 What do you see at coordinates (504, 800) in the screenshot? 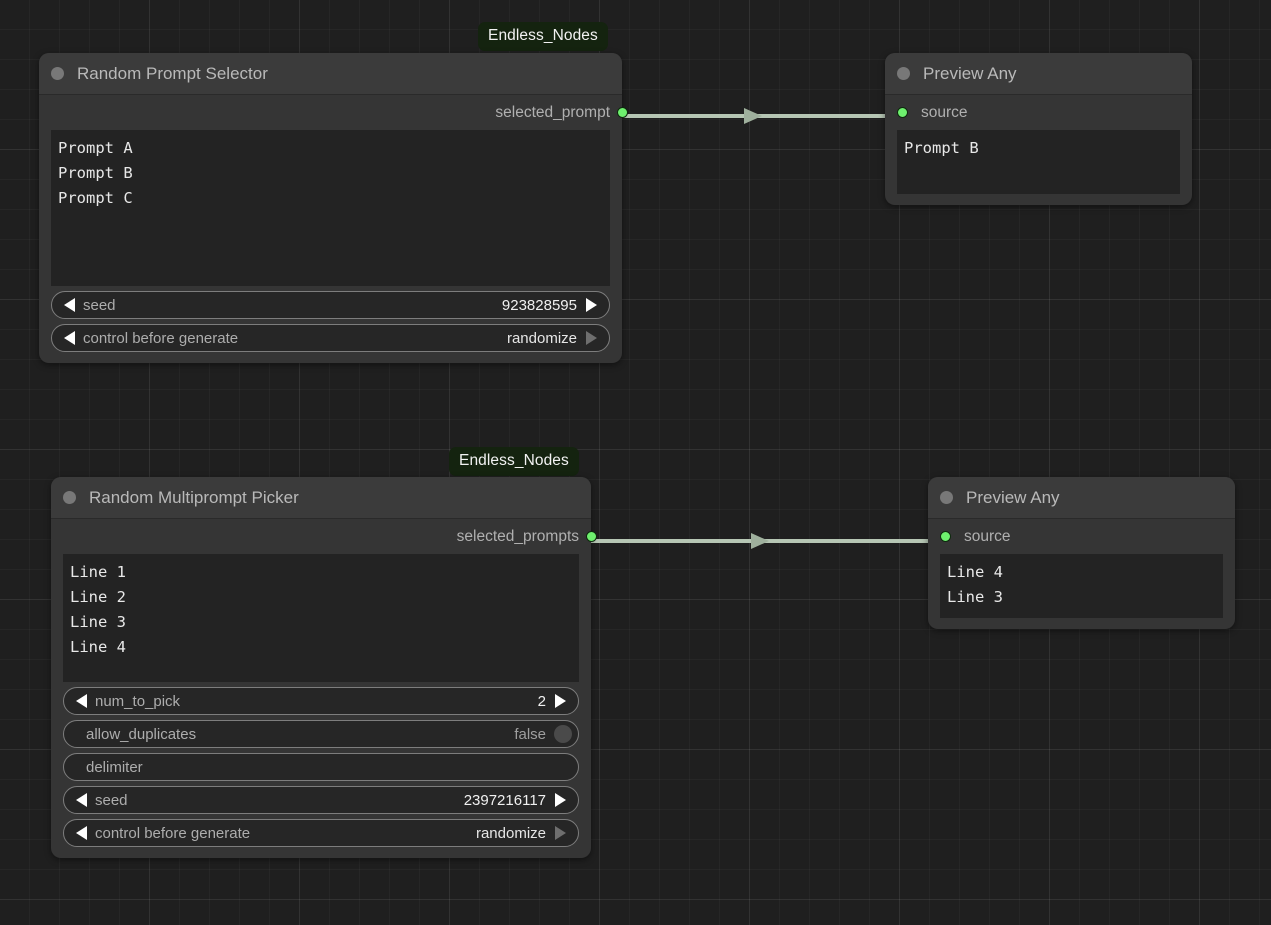
I see `widget-value: 2397216117` at bounding box center [504, 800].